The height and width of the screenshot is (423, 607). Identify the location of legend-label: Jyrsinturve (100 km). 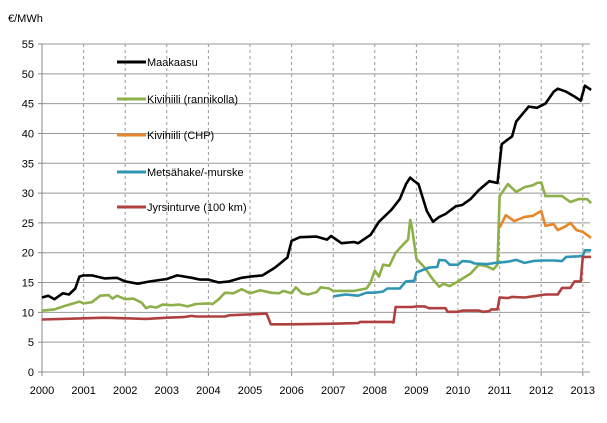
(197, 208).